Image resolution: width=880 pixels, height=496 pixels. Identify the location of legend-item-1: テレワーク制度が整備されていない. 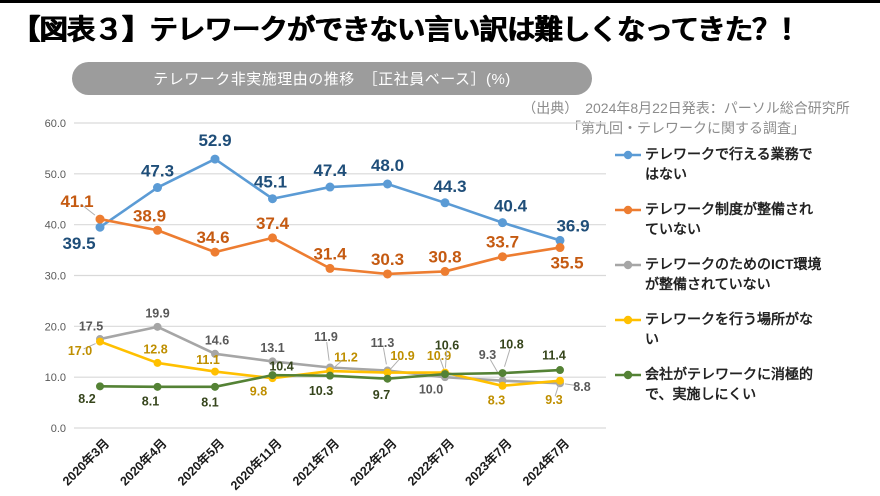
(742, 219).